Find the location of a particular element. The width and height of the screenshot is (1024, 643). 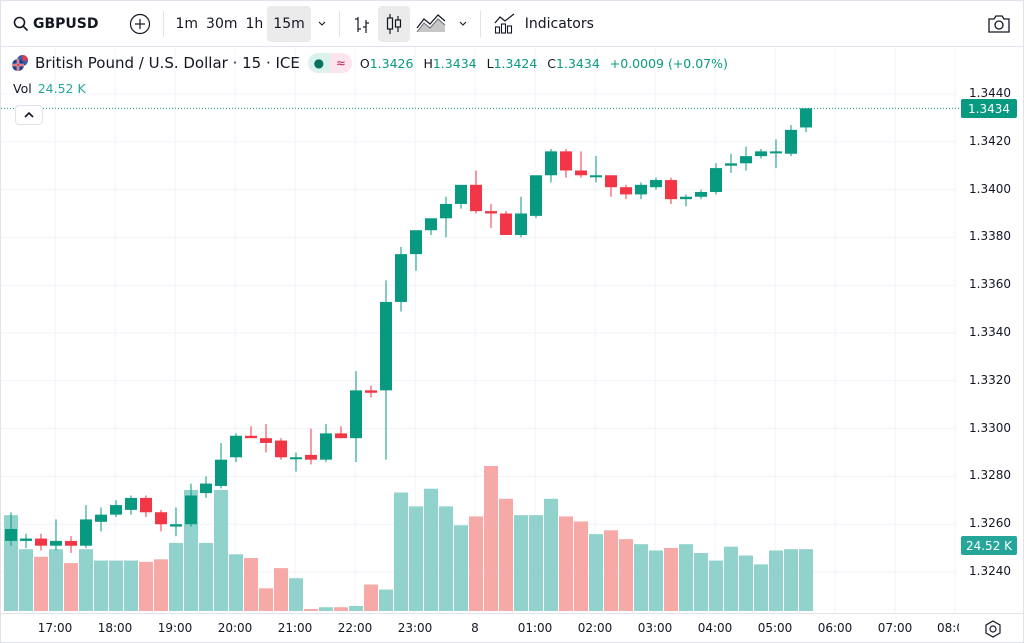

bar-style-button is located at coordinates (362, 24).